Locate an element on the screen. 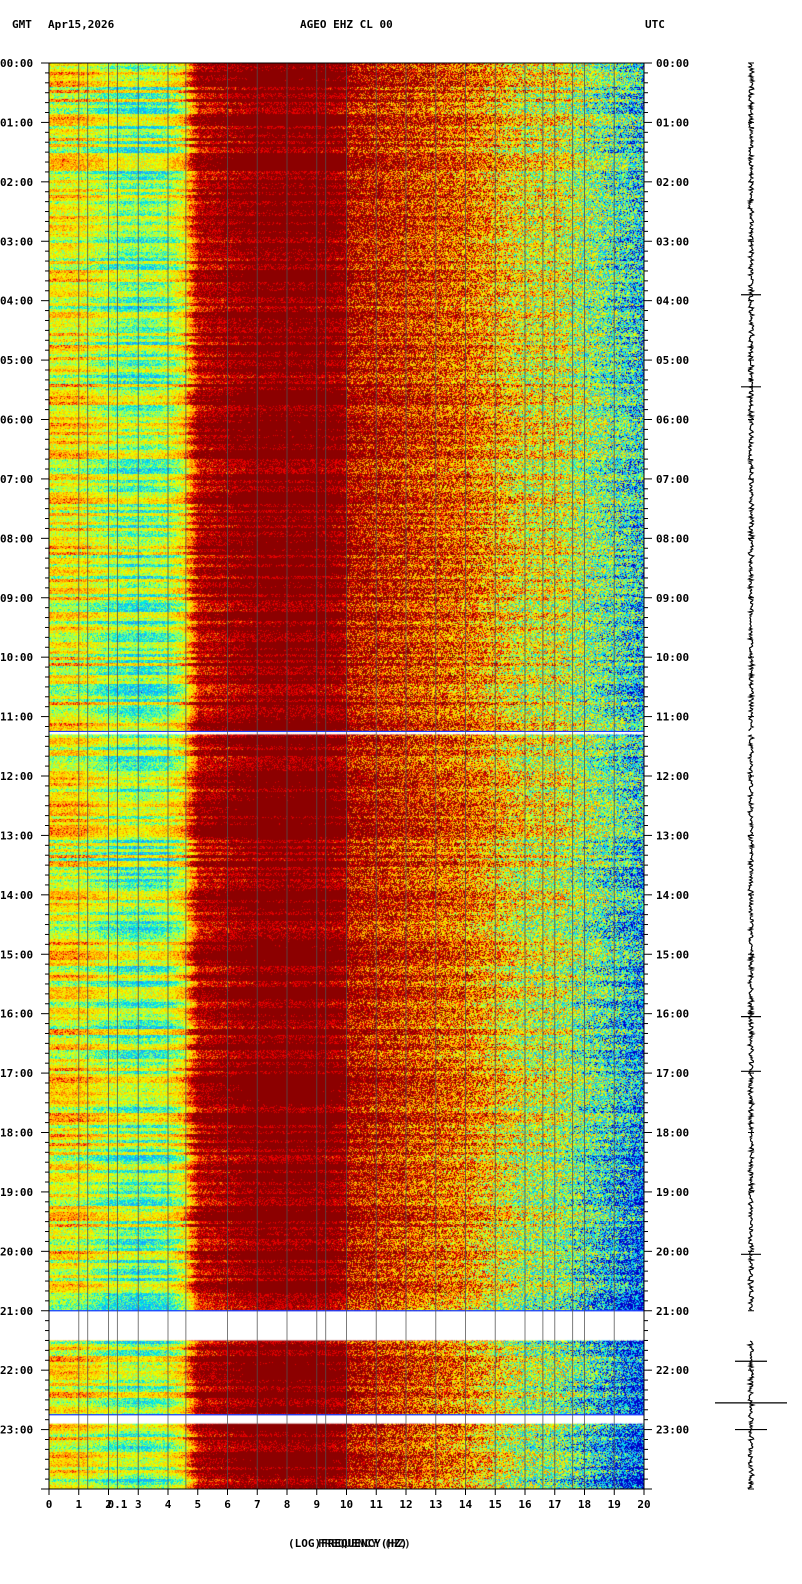  y-tick-label-left: 12:00 is located at coordinates (16, 776).